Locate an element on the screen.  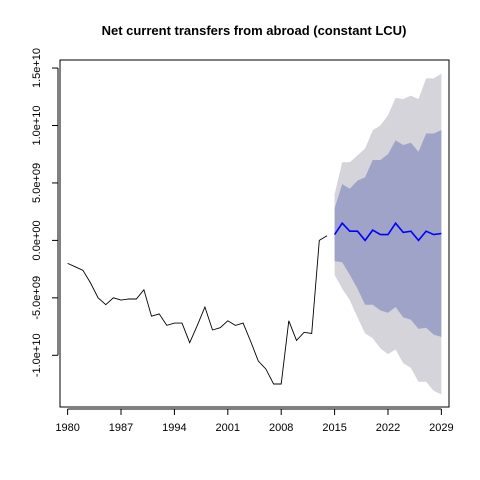
x-tick-label: 1987 is located at coordinates (121, 428).